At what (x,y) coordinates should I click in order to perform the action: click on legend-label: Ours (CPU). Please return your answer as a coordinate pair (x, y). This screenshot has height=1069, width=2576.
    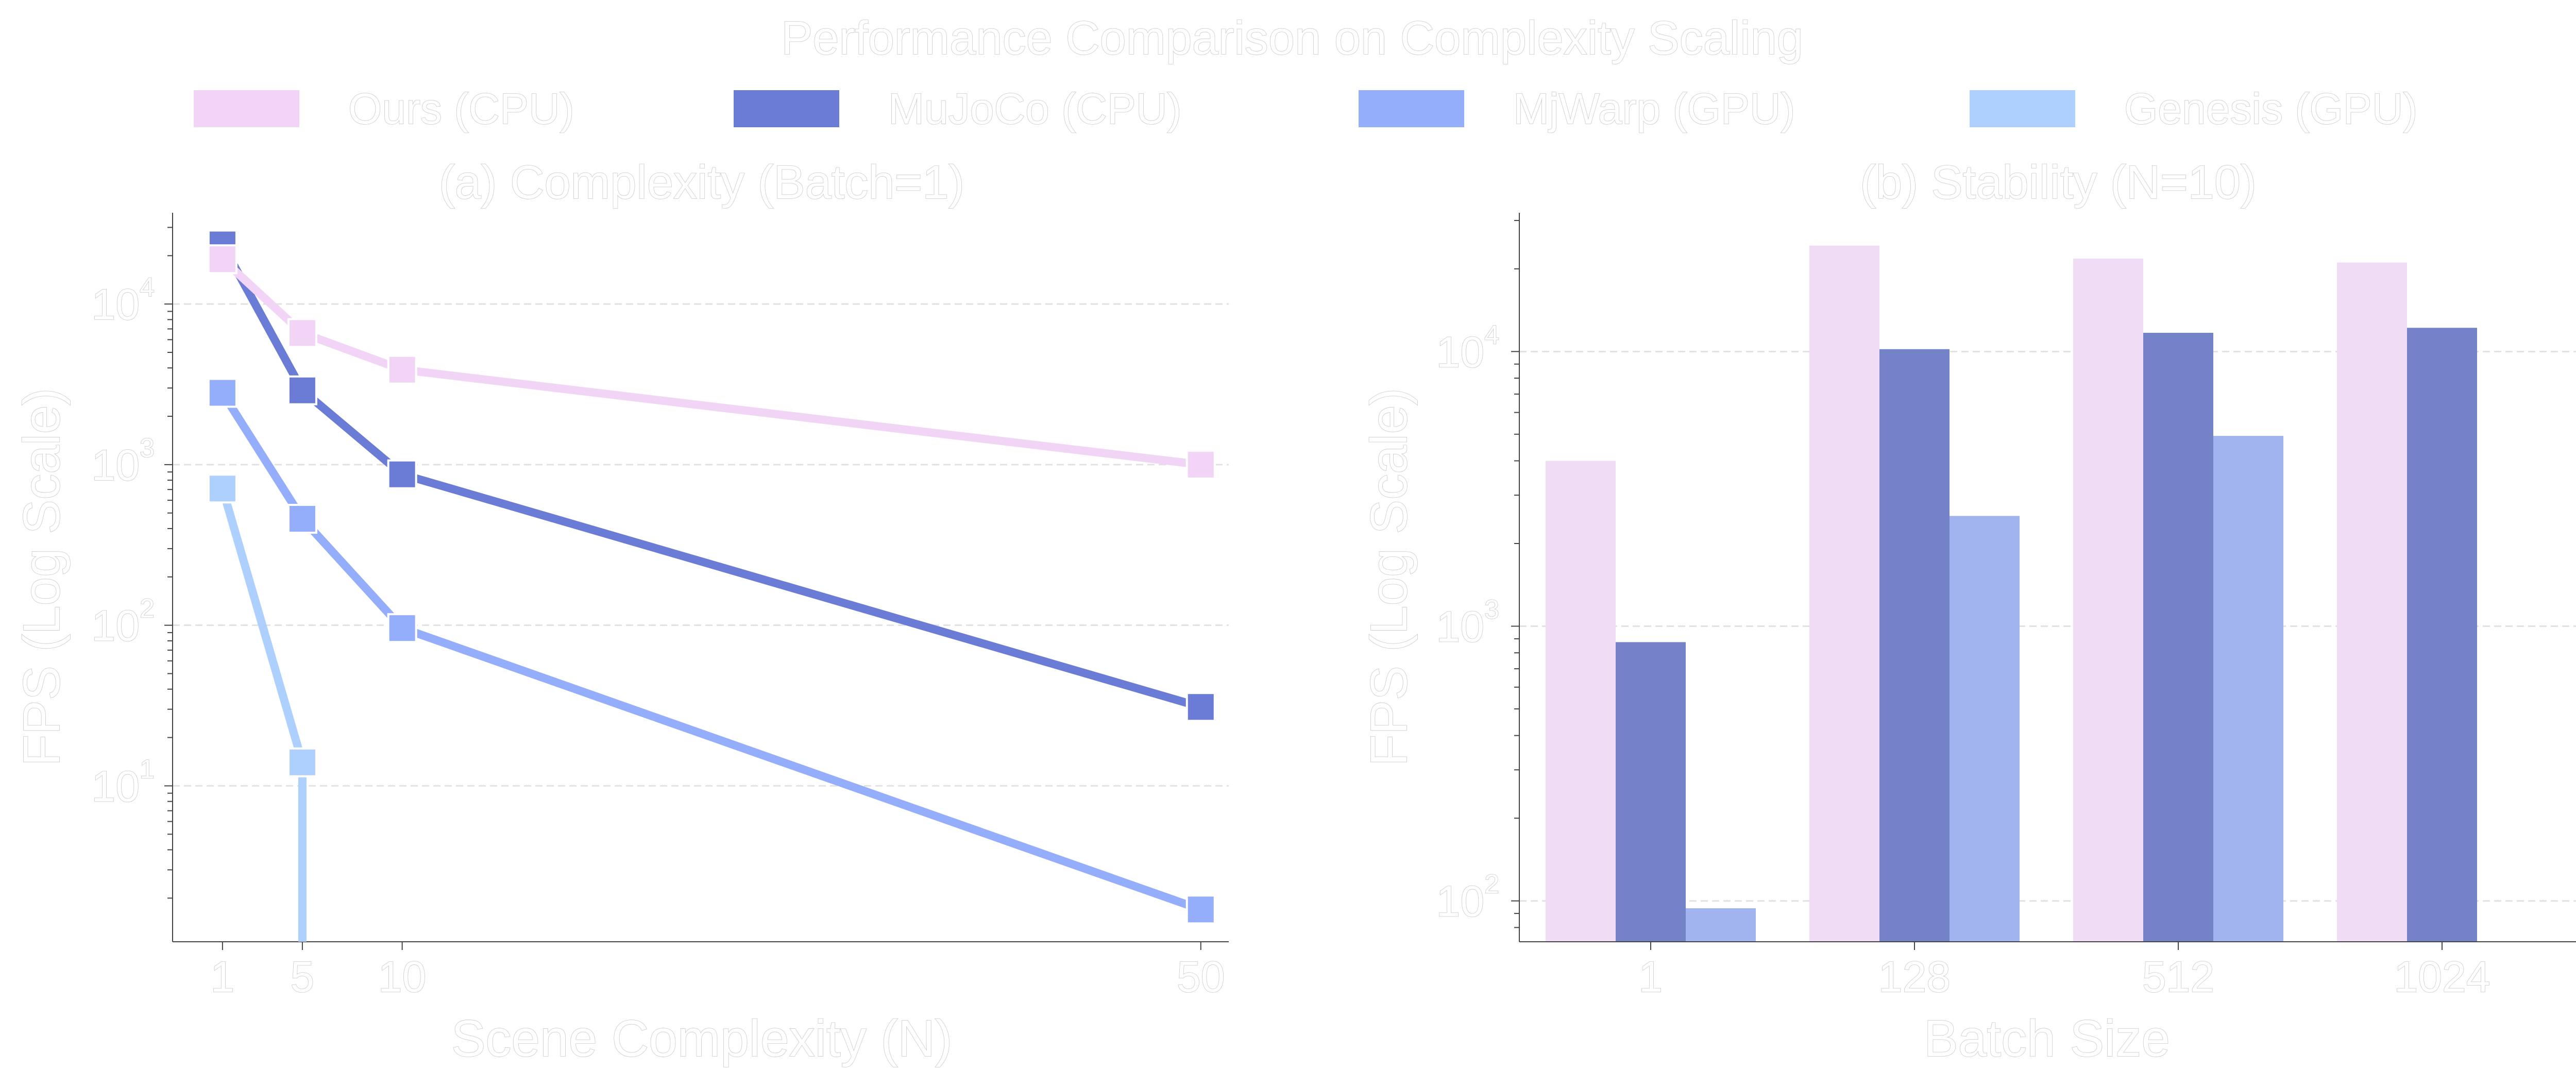
    Looking at the image, I should click on (461, 108).